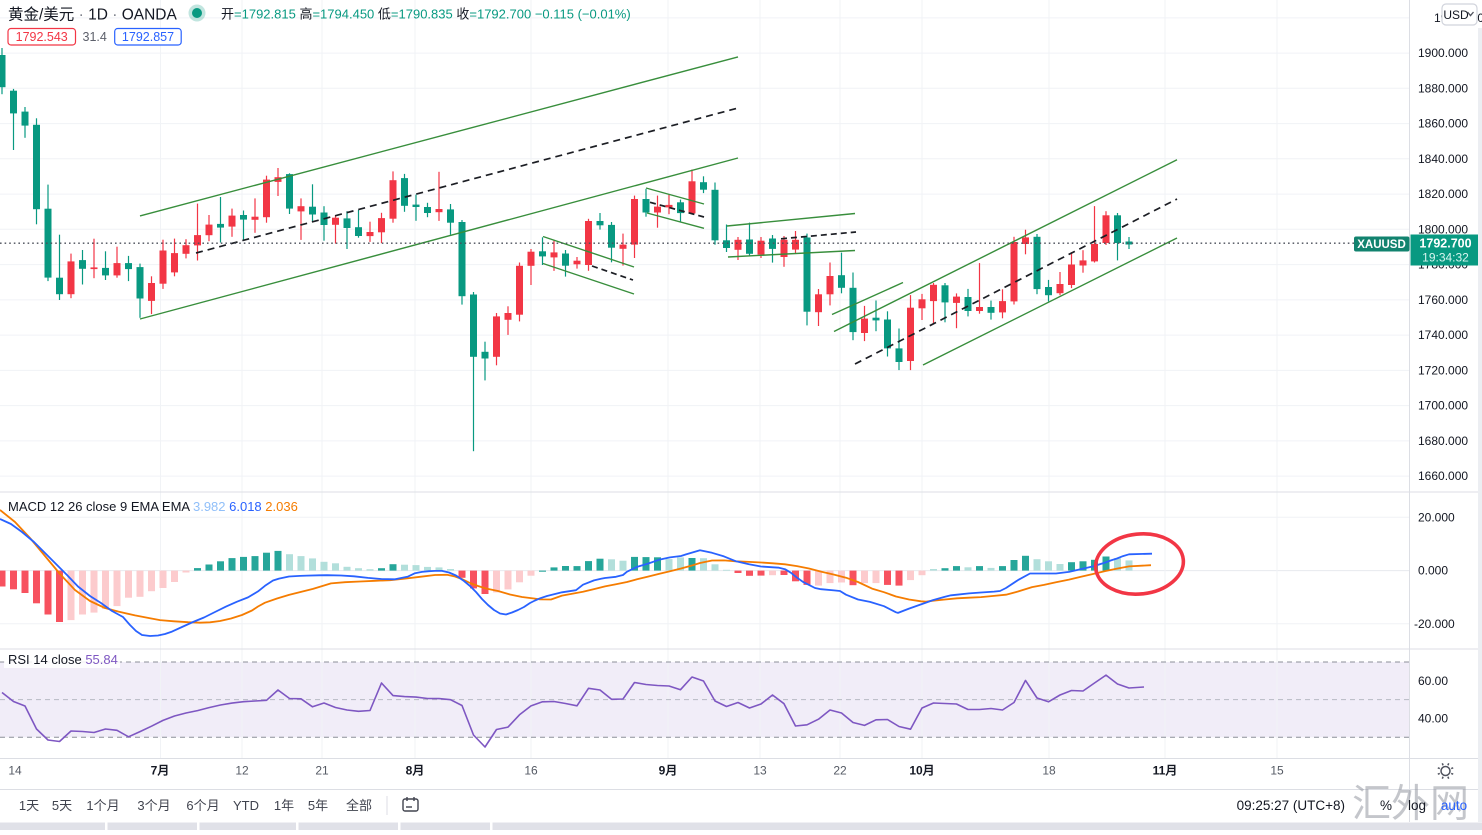 The width and height of the screenshot is (1482, 835). What do you see at coordinates (1433, 719) in the screenshot?
I see `svg-text: 40.00` at bounding box center [1433, 719].